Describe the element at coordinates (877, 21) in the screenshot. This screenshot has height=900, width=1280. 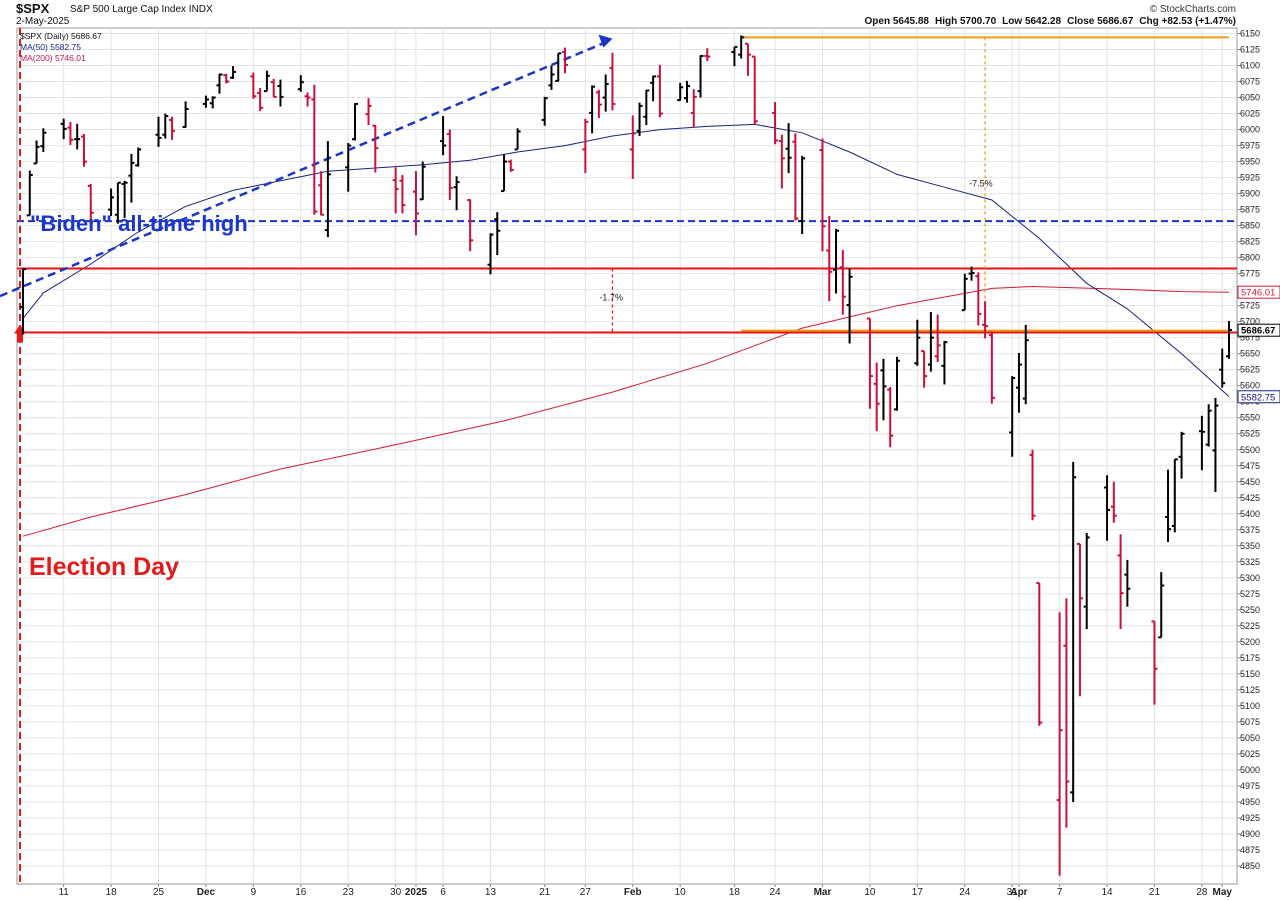
I see `open-label: Open` at that location.